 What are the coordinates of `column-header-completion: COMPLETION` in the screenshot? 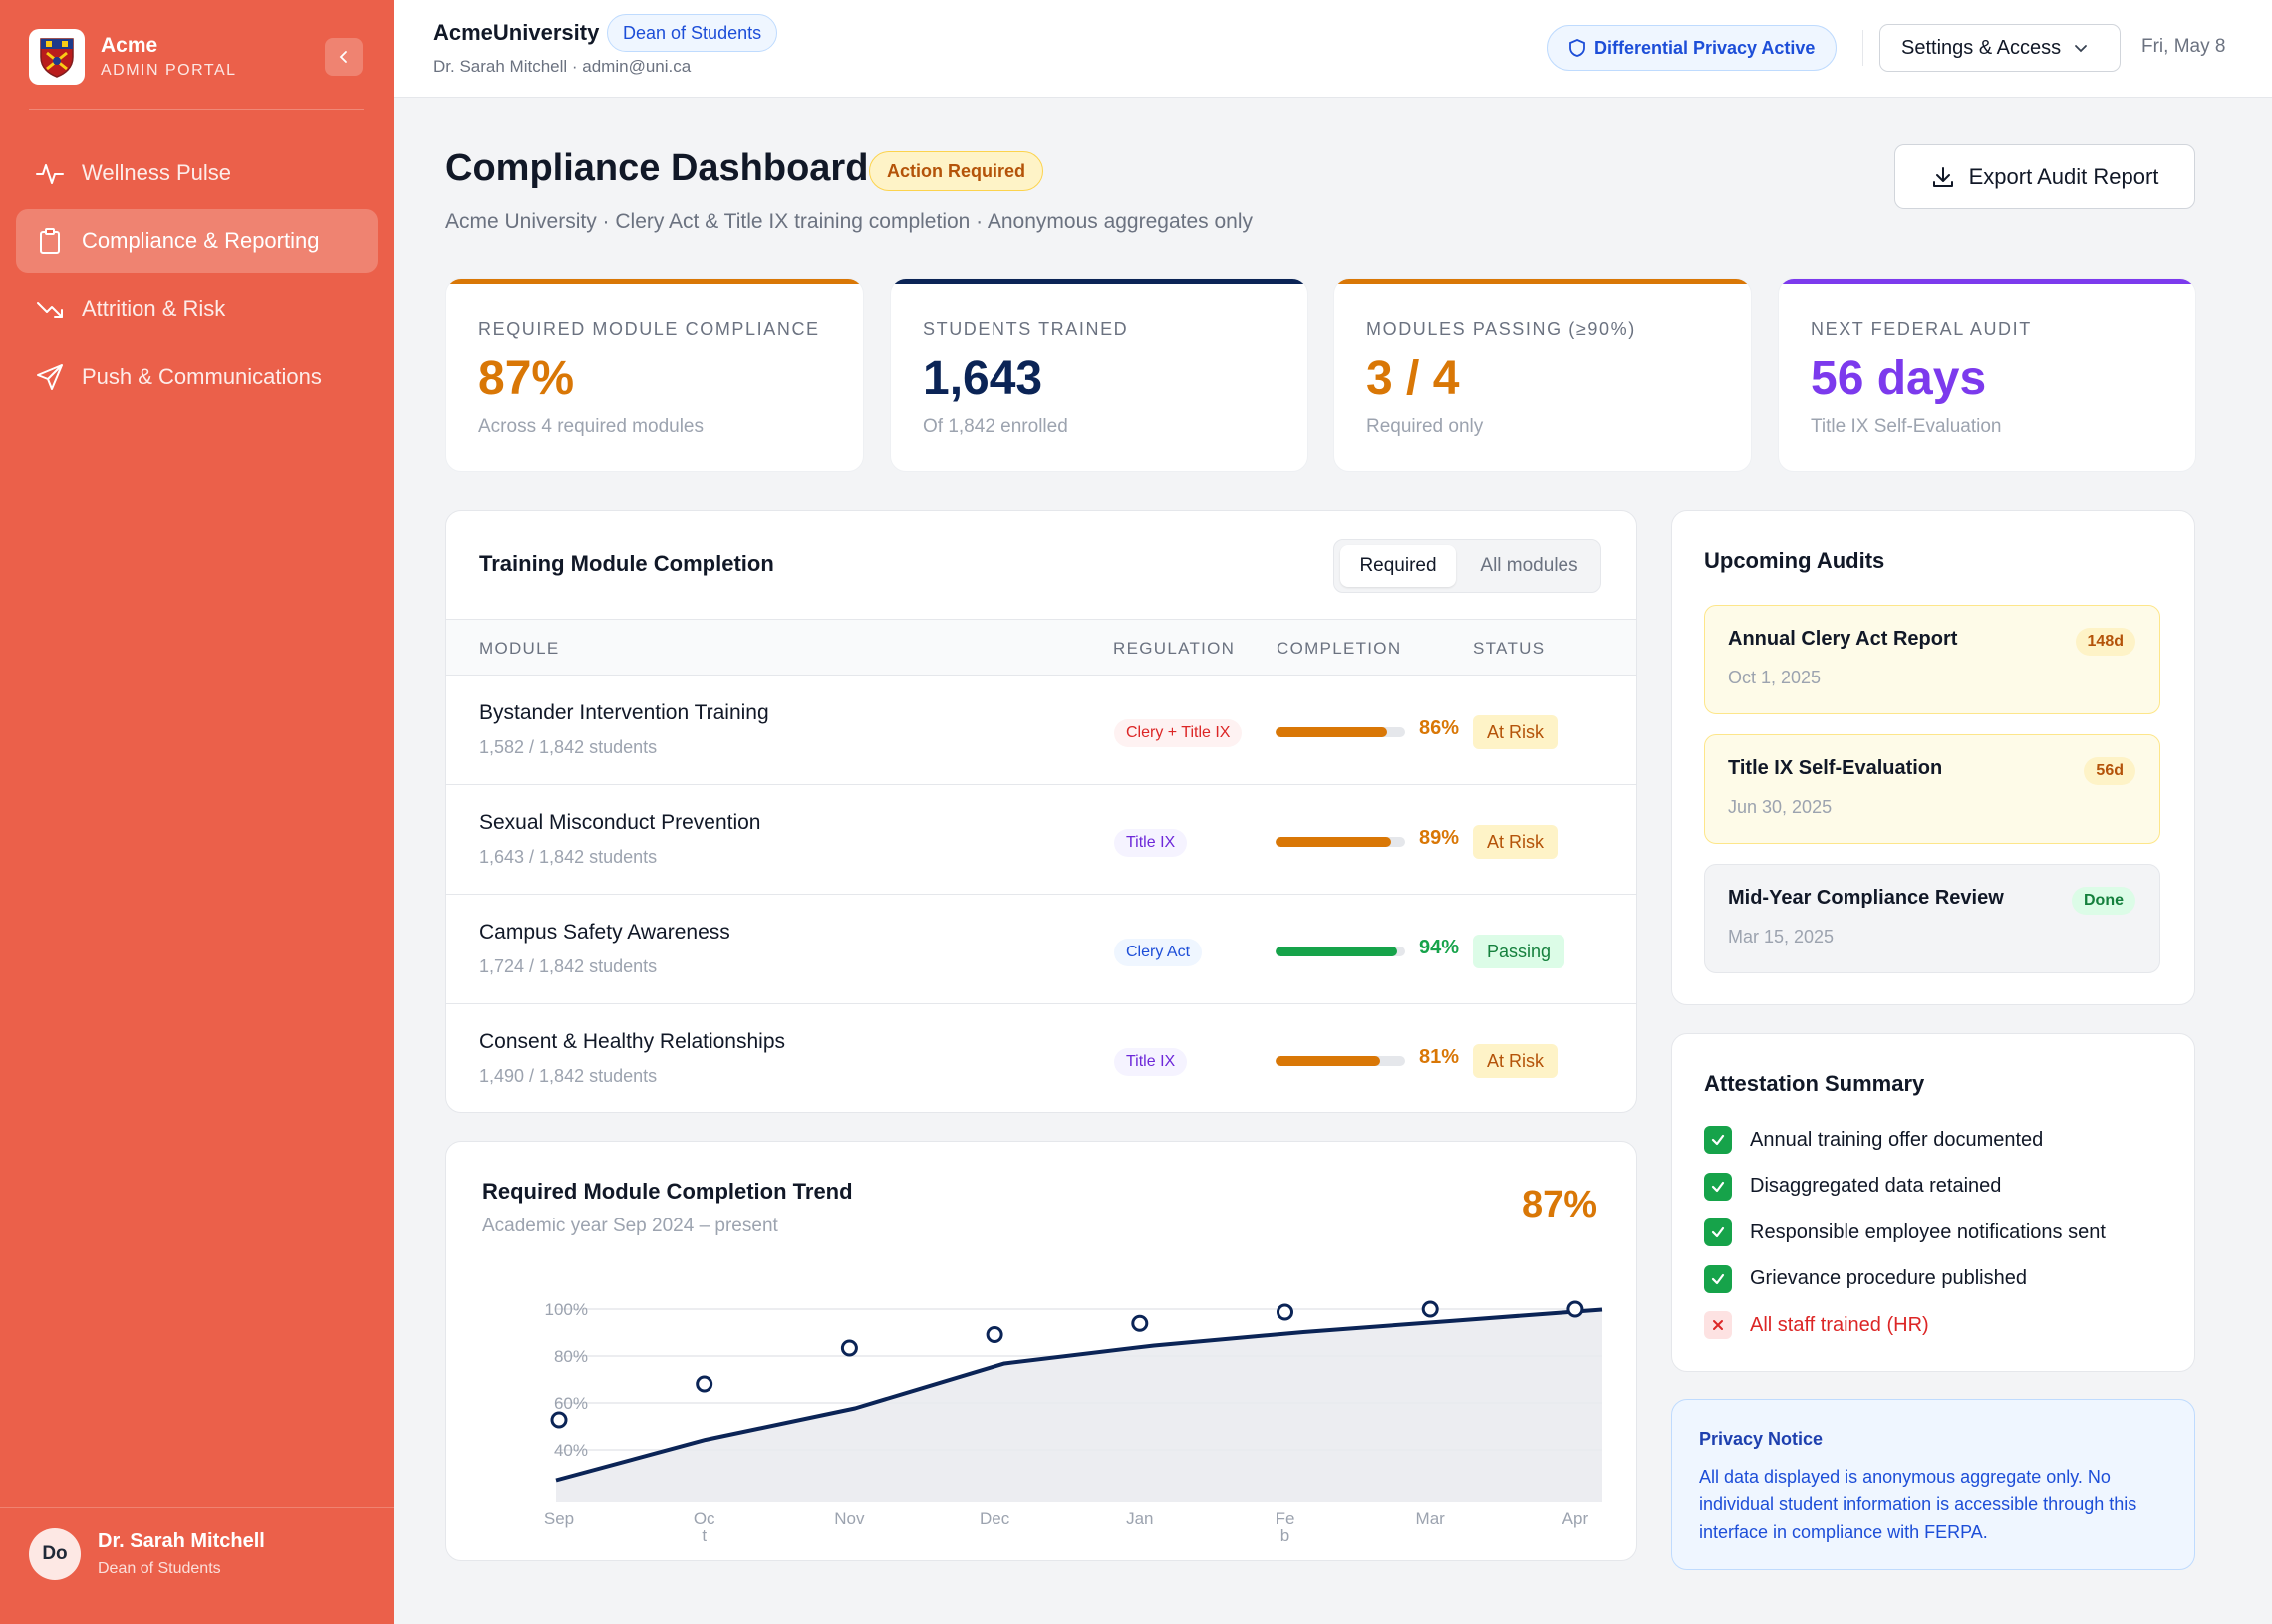 It's located at (1339, 648).